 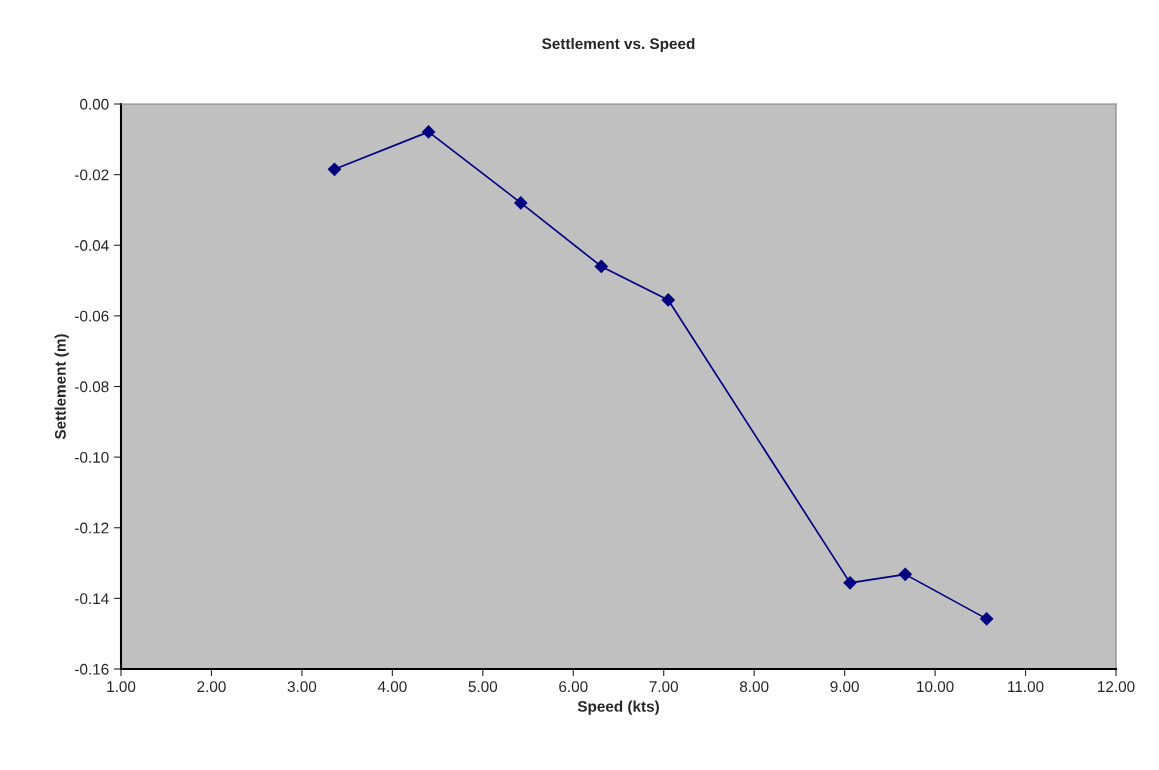 What do you see at coordinates (302, 687) in the screenshot?
I see `x-tick-label: 3.00` at bounding box center [302, 687].